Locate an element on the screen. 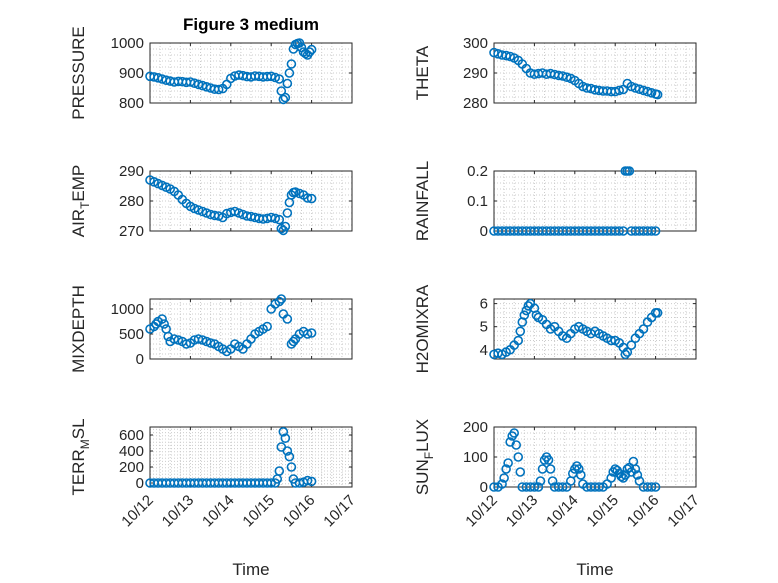 The image size is (778, 583). y-tick-label: 290 is located at coordinates (131, 171).